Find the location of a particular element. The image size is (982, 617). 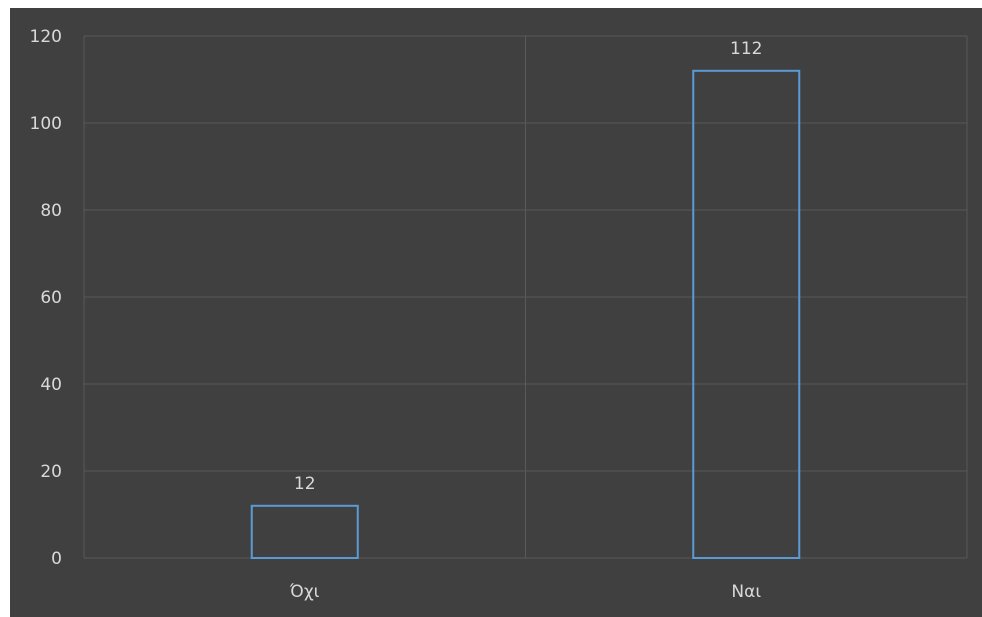

y-tick-label: 0 is located at coordinates (56, 559).